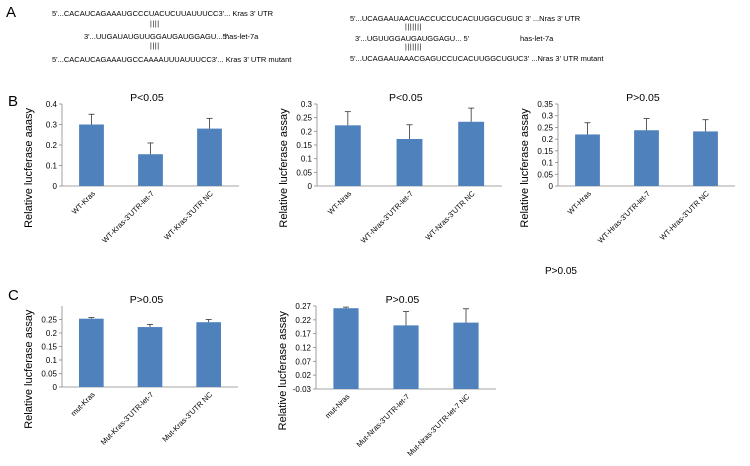  What do you see at coordinates (303, 375) in the screenshot?
I see `y-tick-label: 0.02` at bounding box center [303, 375].